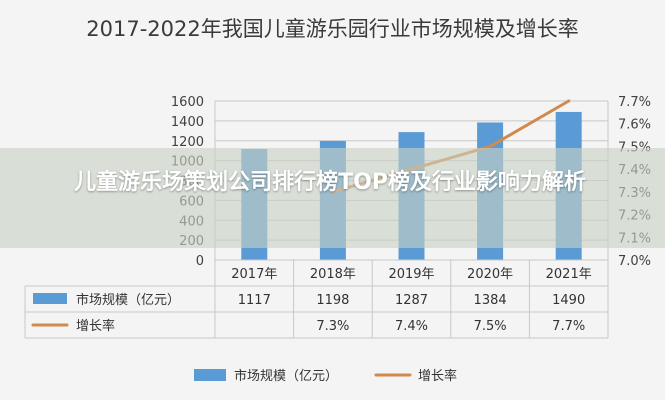 The image size is (665, 400). What do you see at coordinates (187, 122) in the screenshot?
I see `y-left-tick-label: 1400` at bounding box center [187, 122].